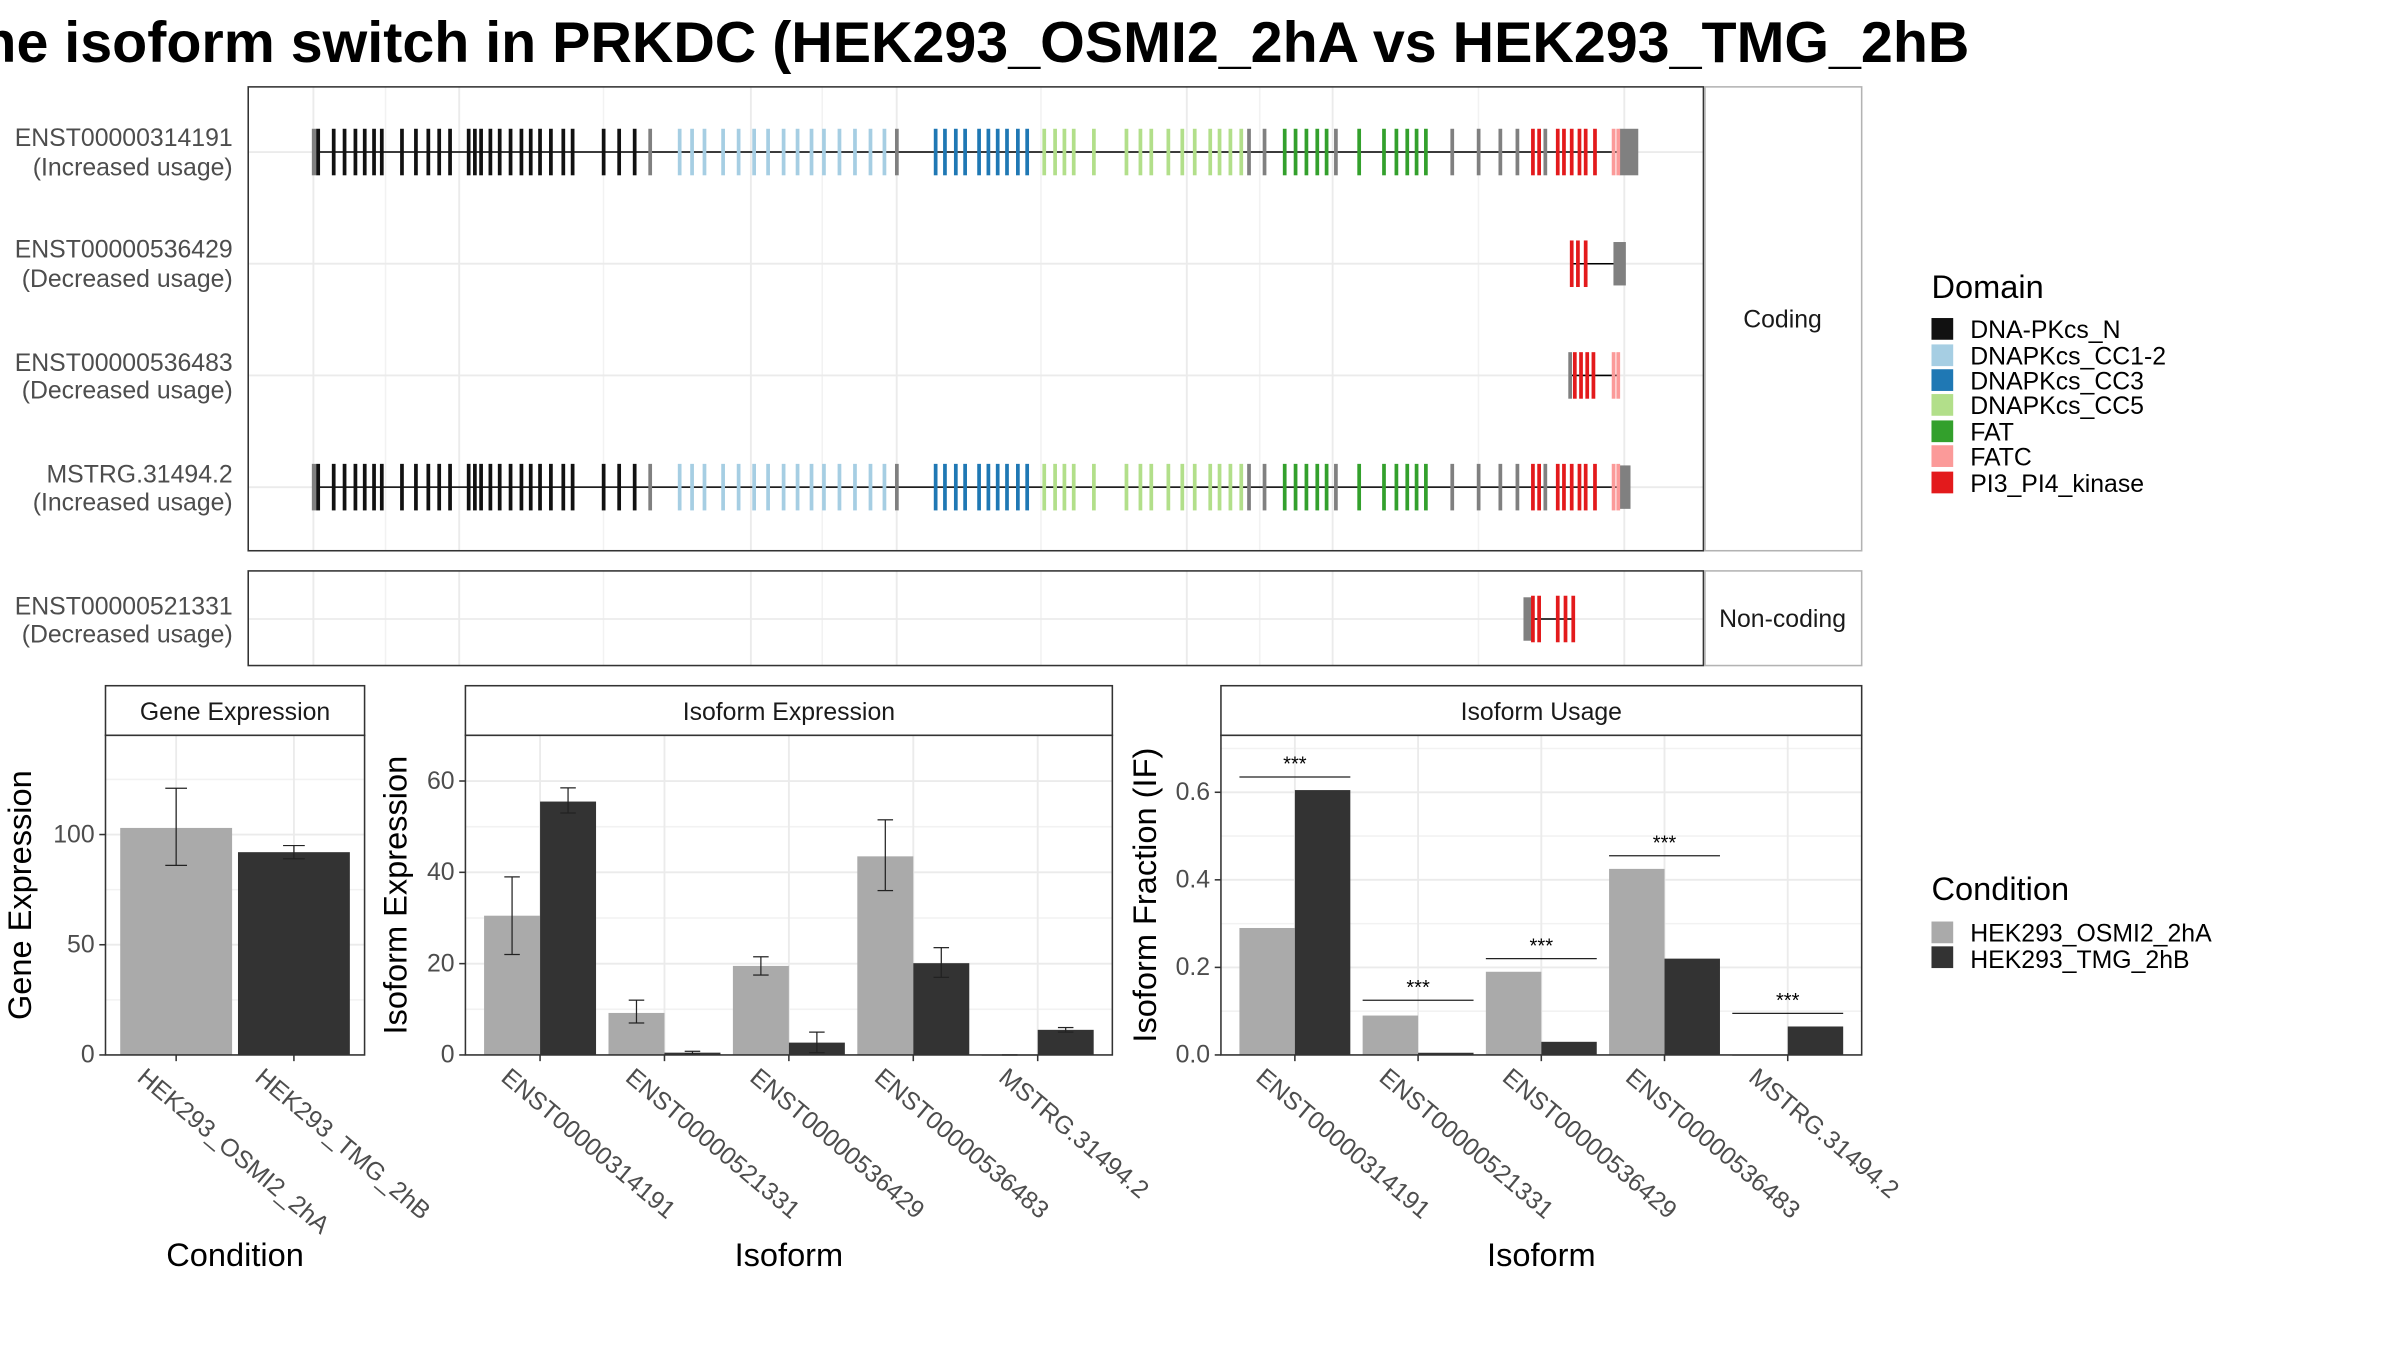 This screenshot has height=1350, width=2400. What do you see at coordinates (1992, 433) in the screenshot?
I see `legend-label-fat: FAT` at bounding box center [1992, 433].